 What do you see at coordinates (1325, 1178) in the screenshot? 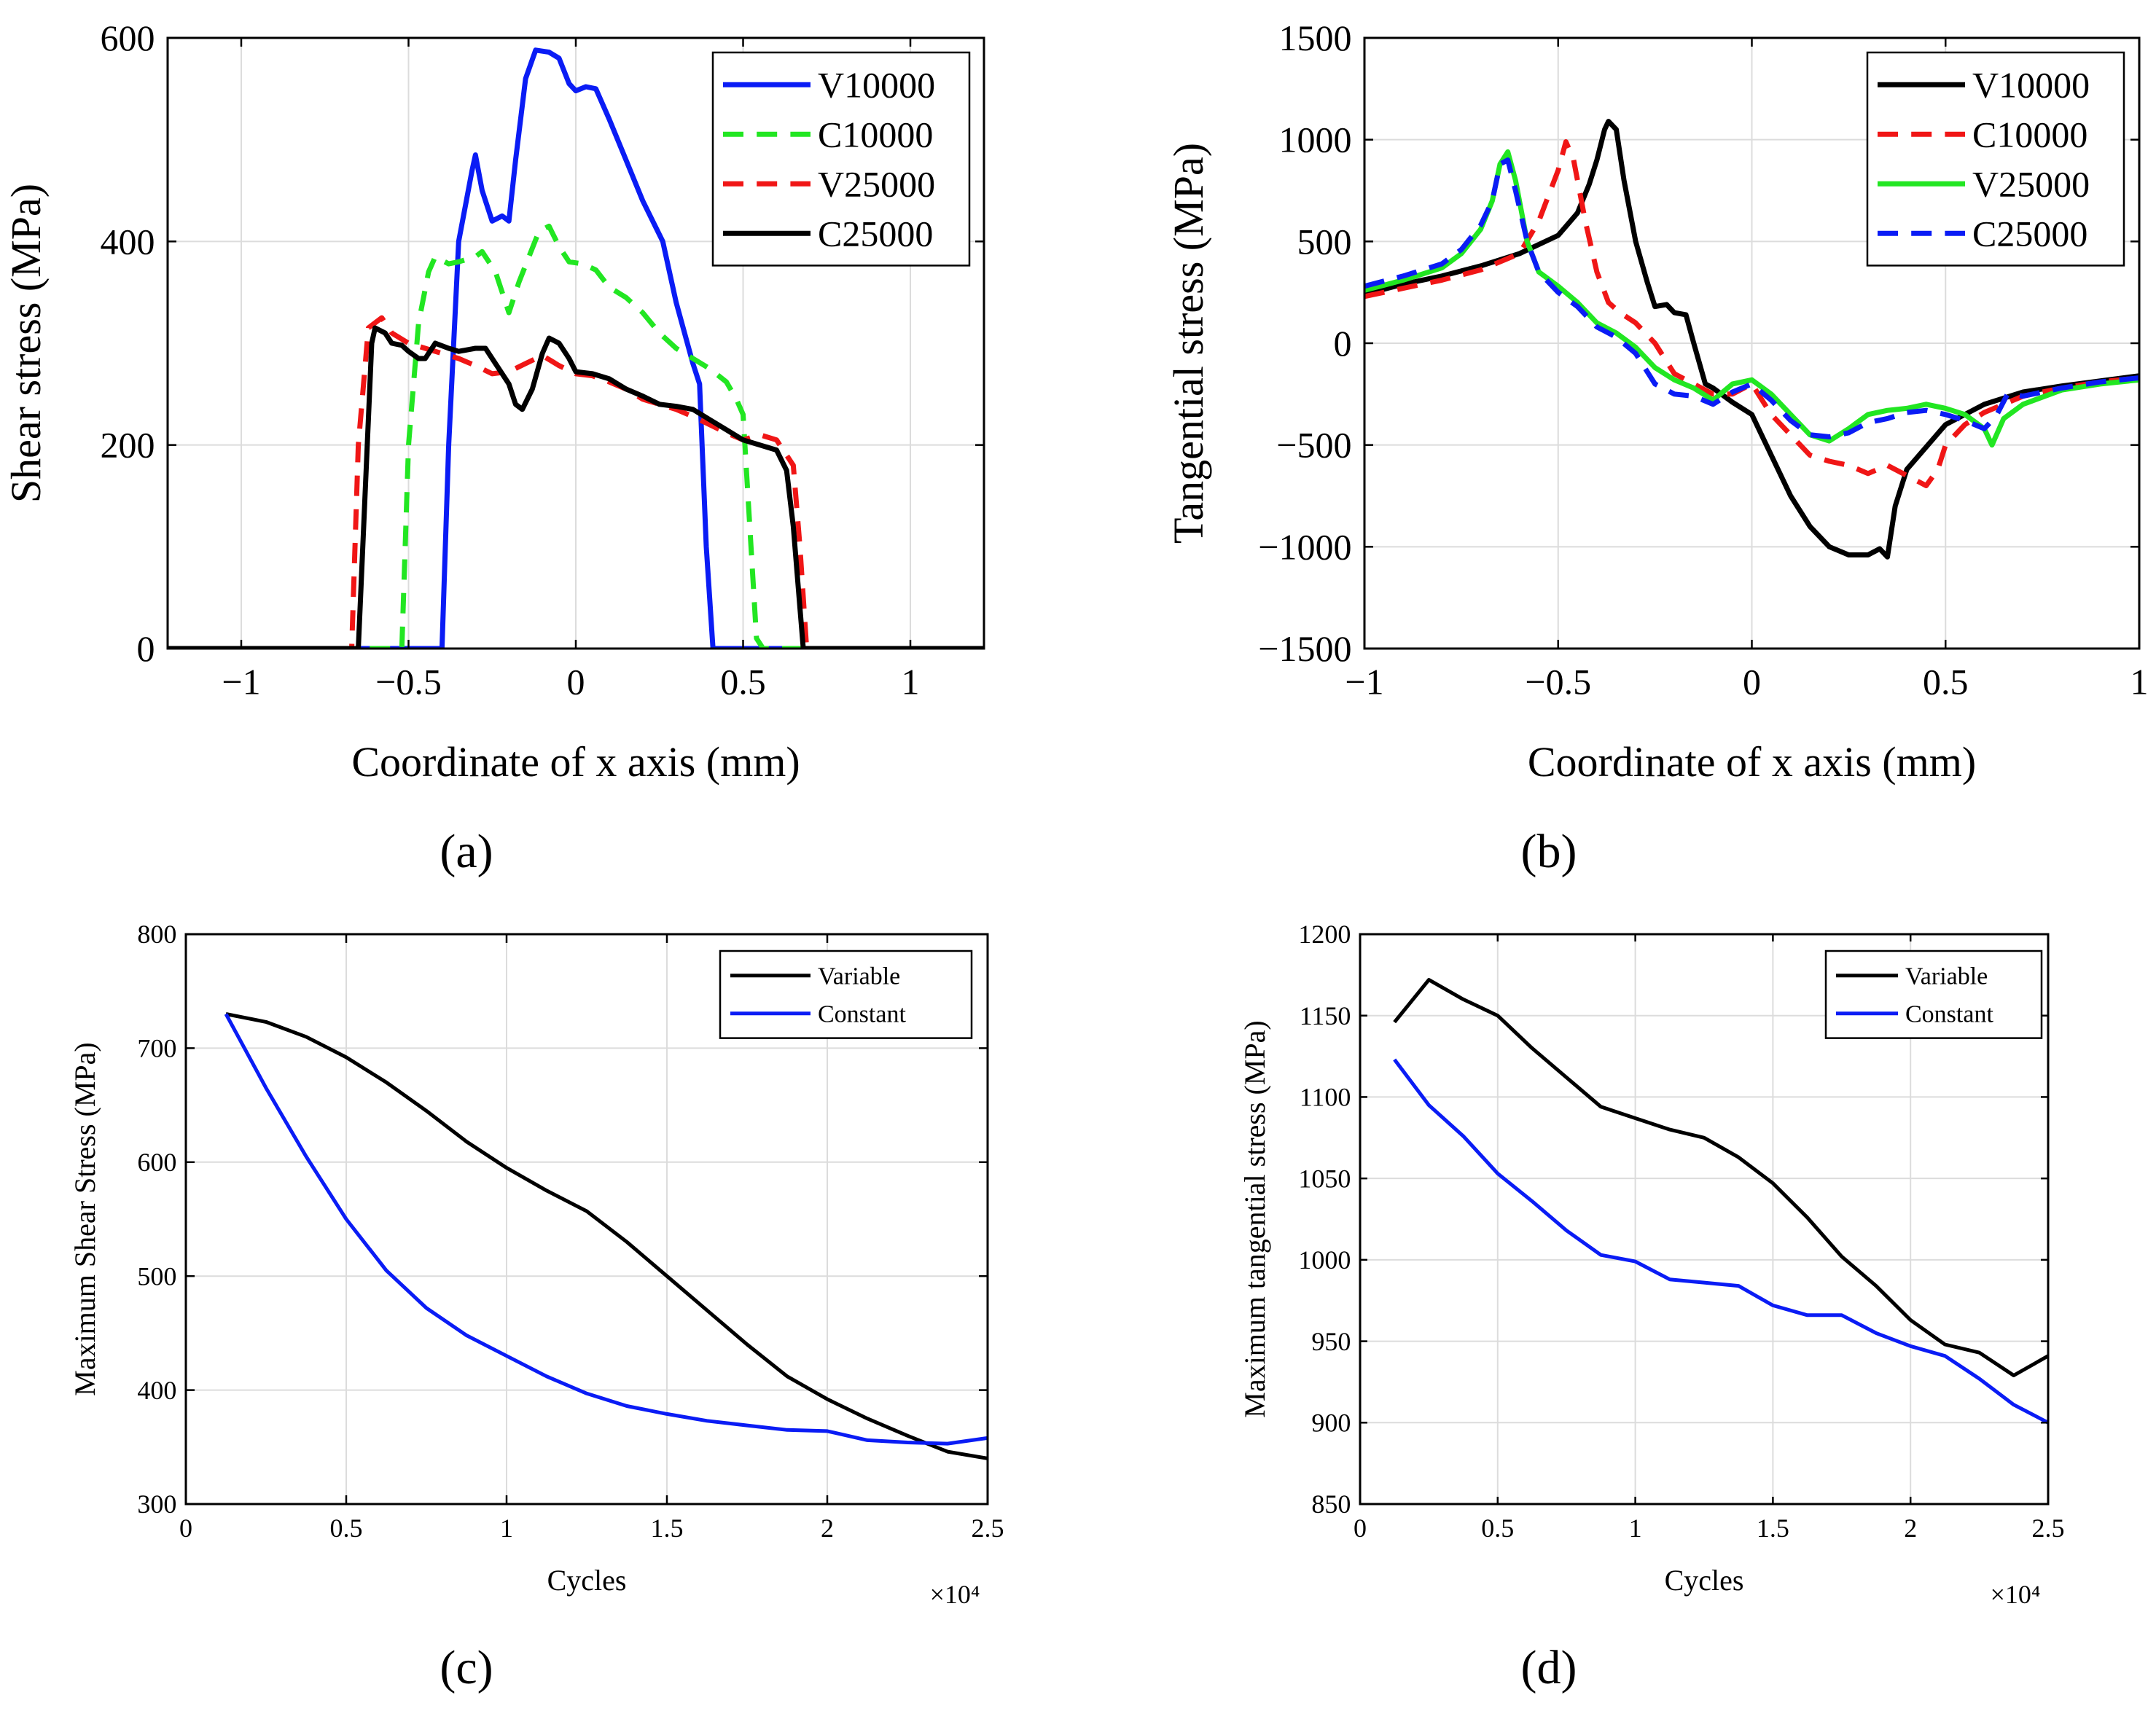
I see `y-tick-label: 1050` at bounding box center [1325, 1178].